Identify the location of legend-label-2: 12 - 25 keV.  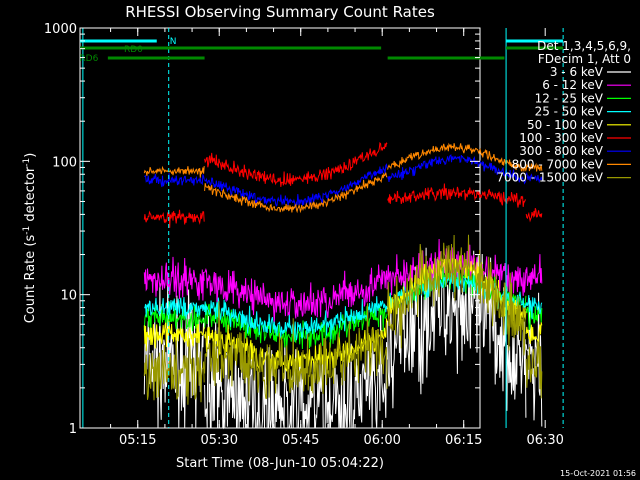
(569, 98).